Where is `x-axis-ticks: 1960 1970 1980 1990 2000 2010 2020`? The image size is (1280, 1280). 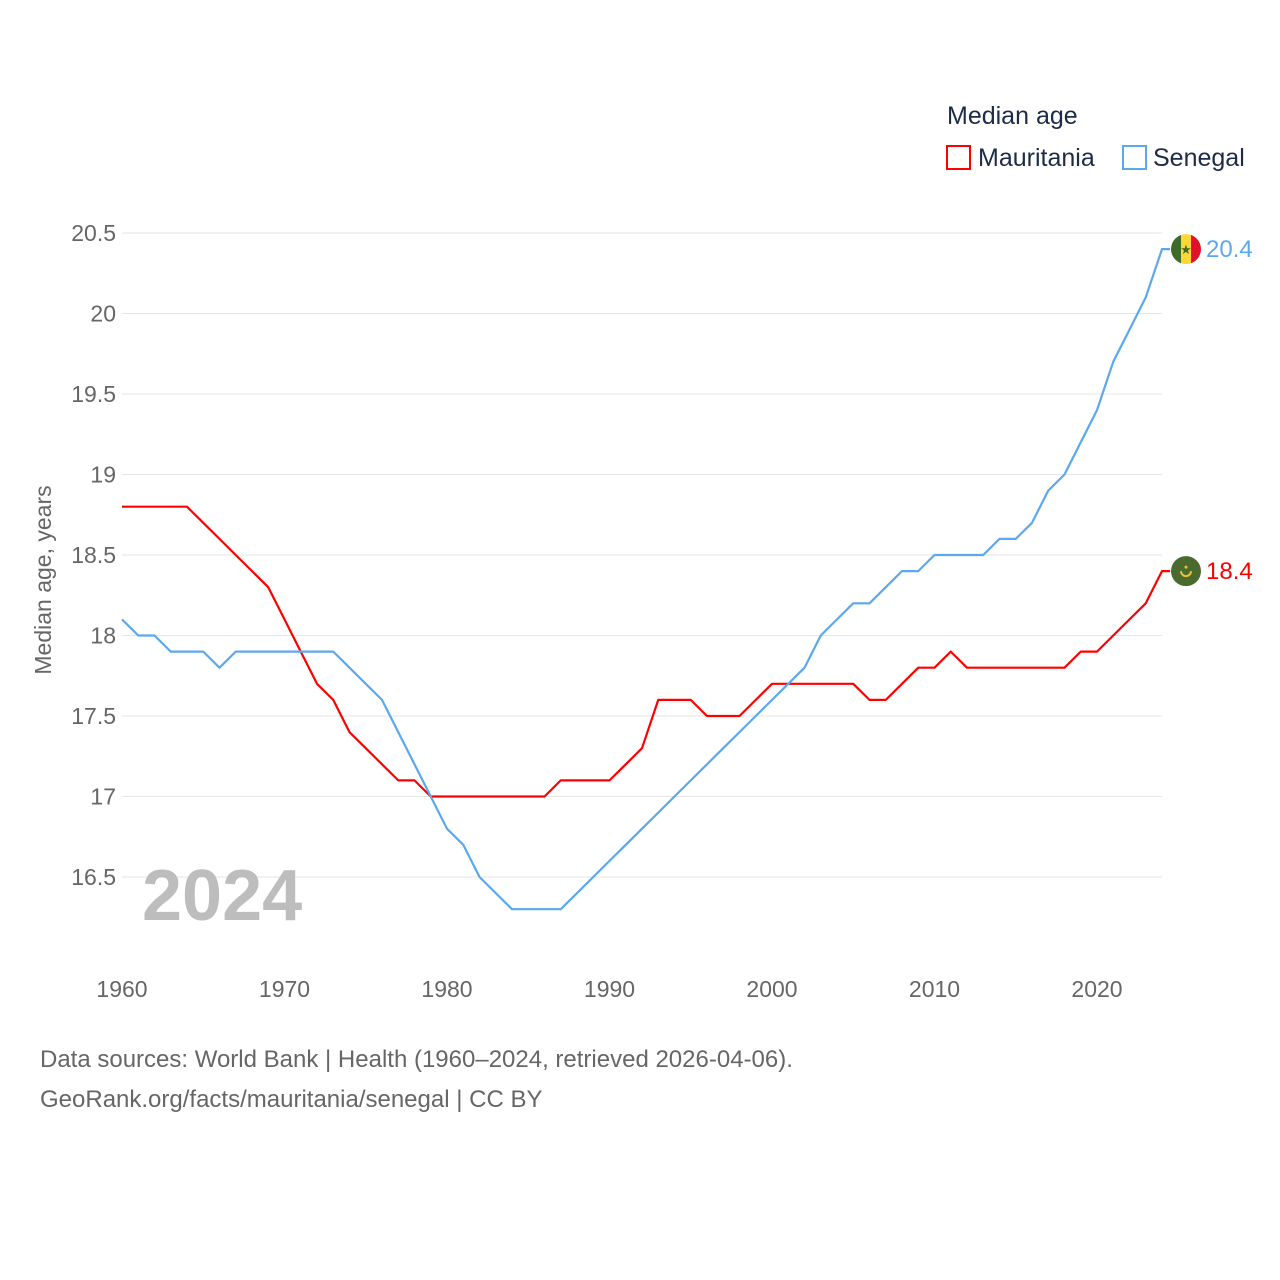 x-axis-ticks: 1960 1970 1980 1990 2000 2010 2020 is located at coordinates (609, 989).